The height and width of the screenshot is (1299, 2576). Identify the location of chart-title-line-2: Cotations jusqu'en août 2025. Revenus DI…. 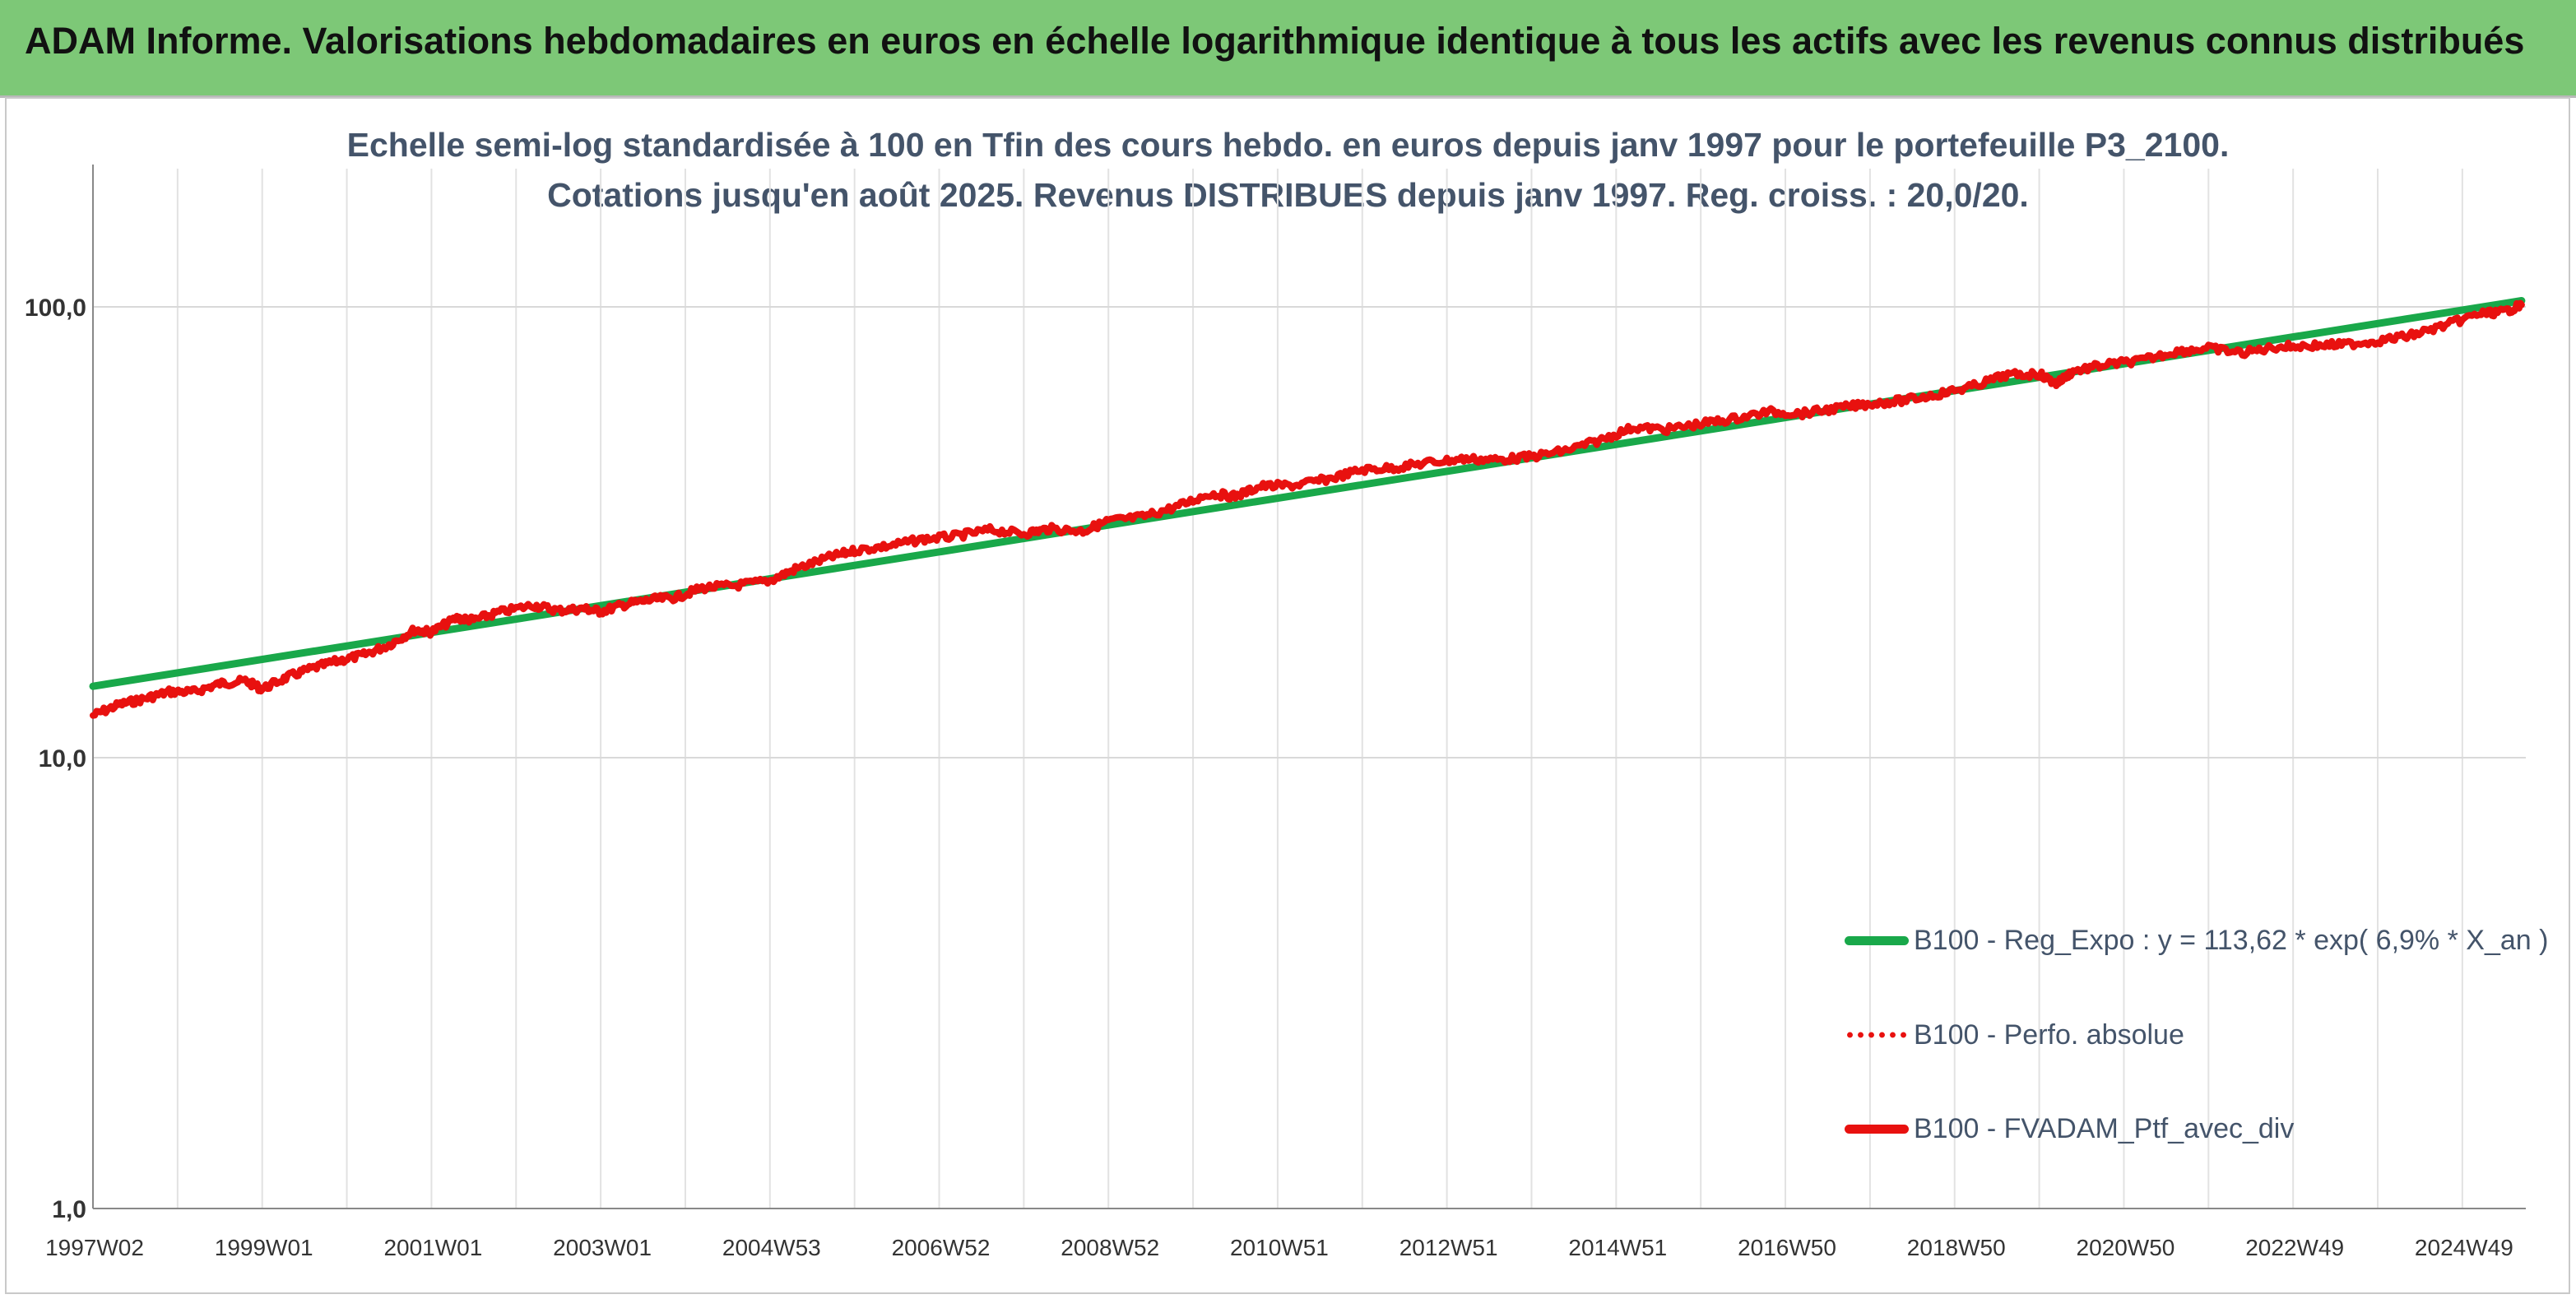
(1288, 195).